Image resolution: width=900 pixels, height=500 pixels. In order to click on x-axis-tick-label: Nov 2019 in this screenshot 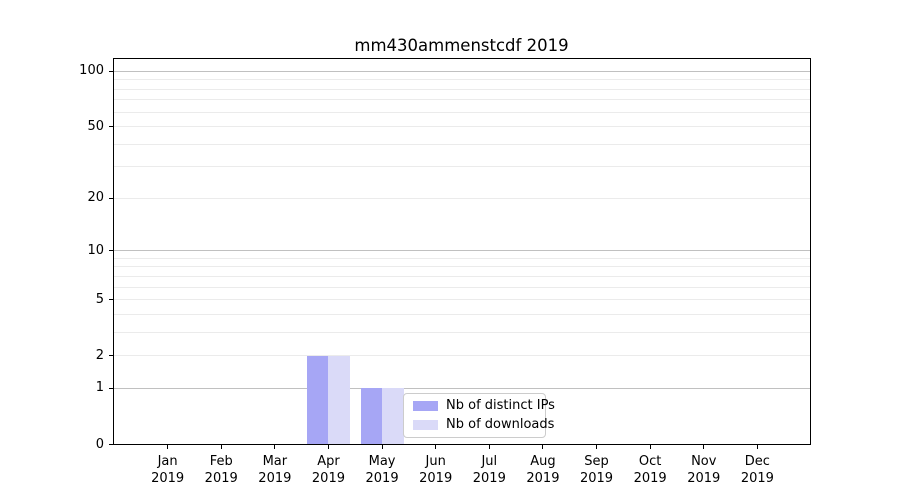, I will do `click(704, 470)`.